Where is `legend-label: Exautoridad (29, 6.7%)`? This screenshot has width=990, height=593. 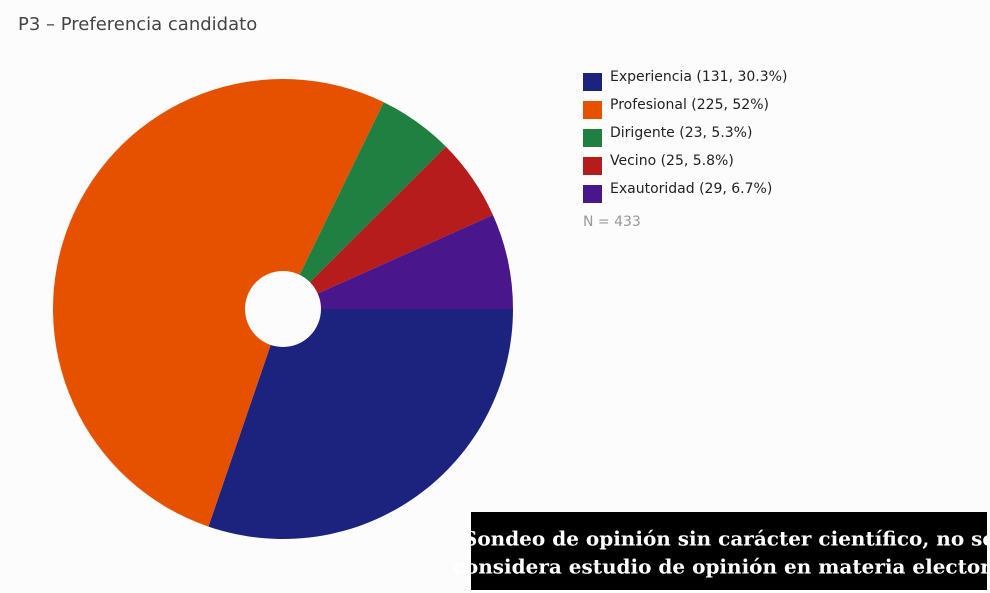
legend-label: Exautoridad (29, 6.7%) is located at coordinates (691, 189).